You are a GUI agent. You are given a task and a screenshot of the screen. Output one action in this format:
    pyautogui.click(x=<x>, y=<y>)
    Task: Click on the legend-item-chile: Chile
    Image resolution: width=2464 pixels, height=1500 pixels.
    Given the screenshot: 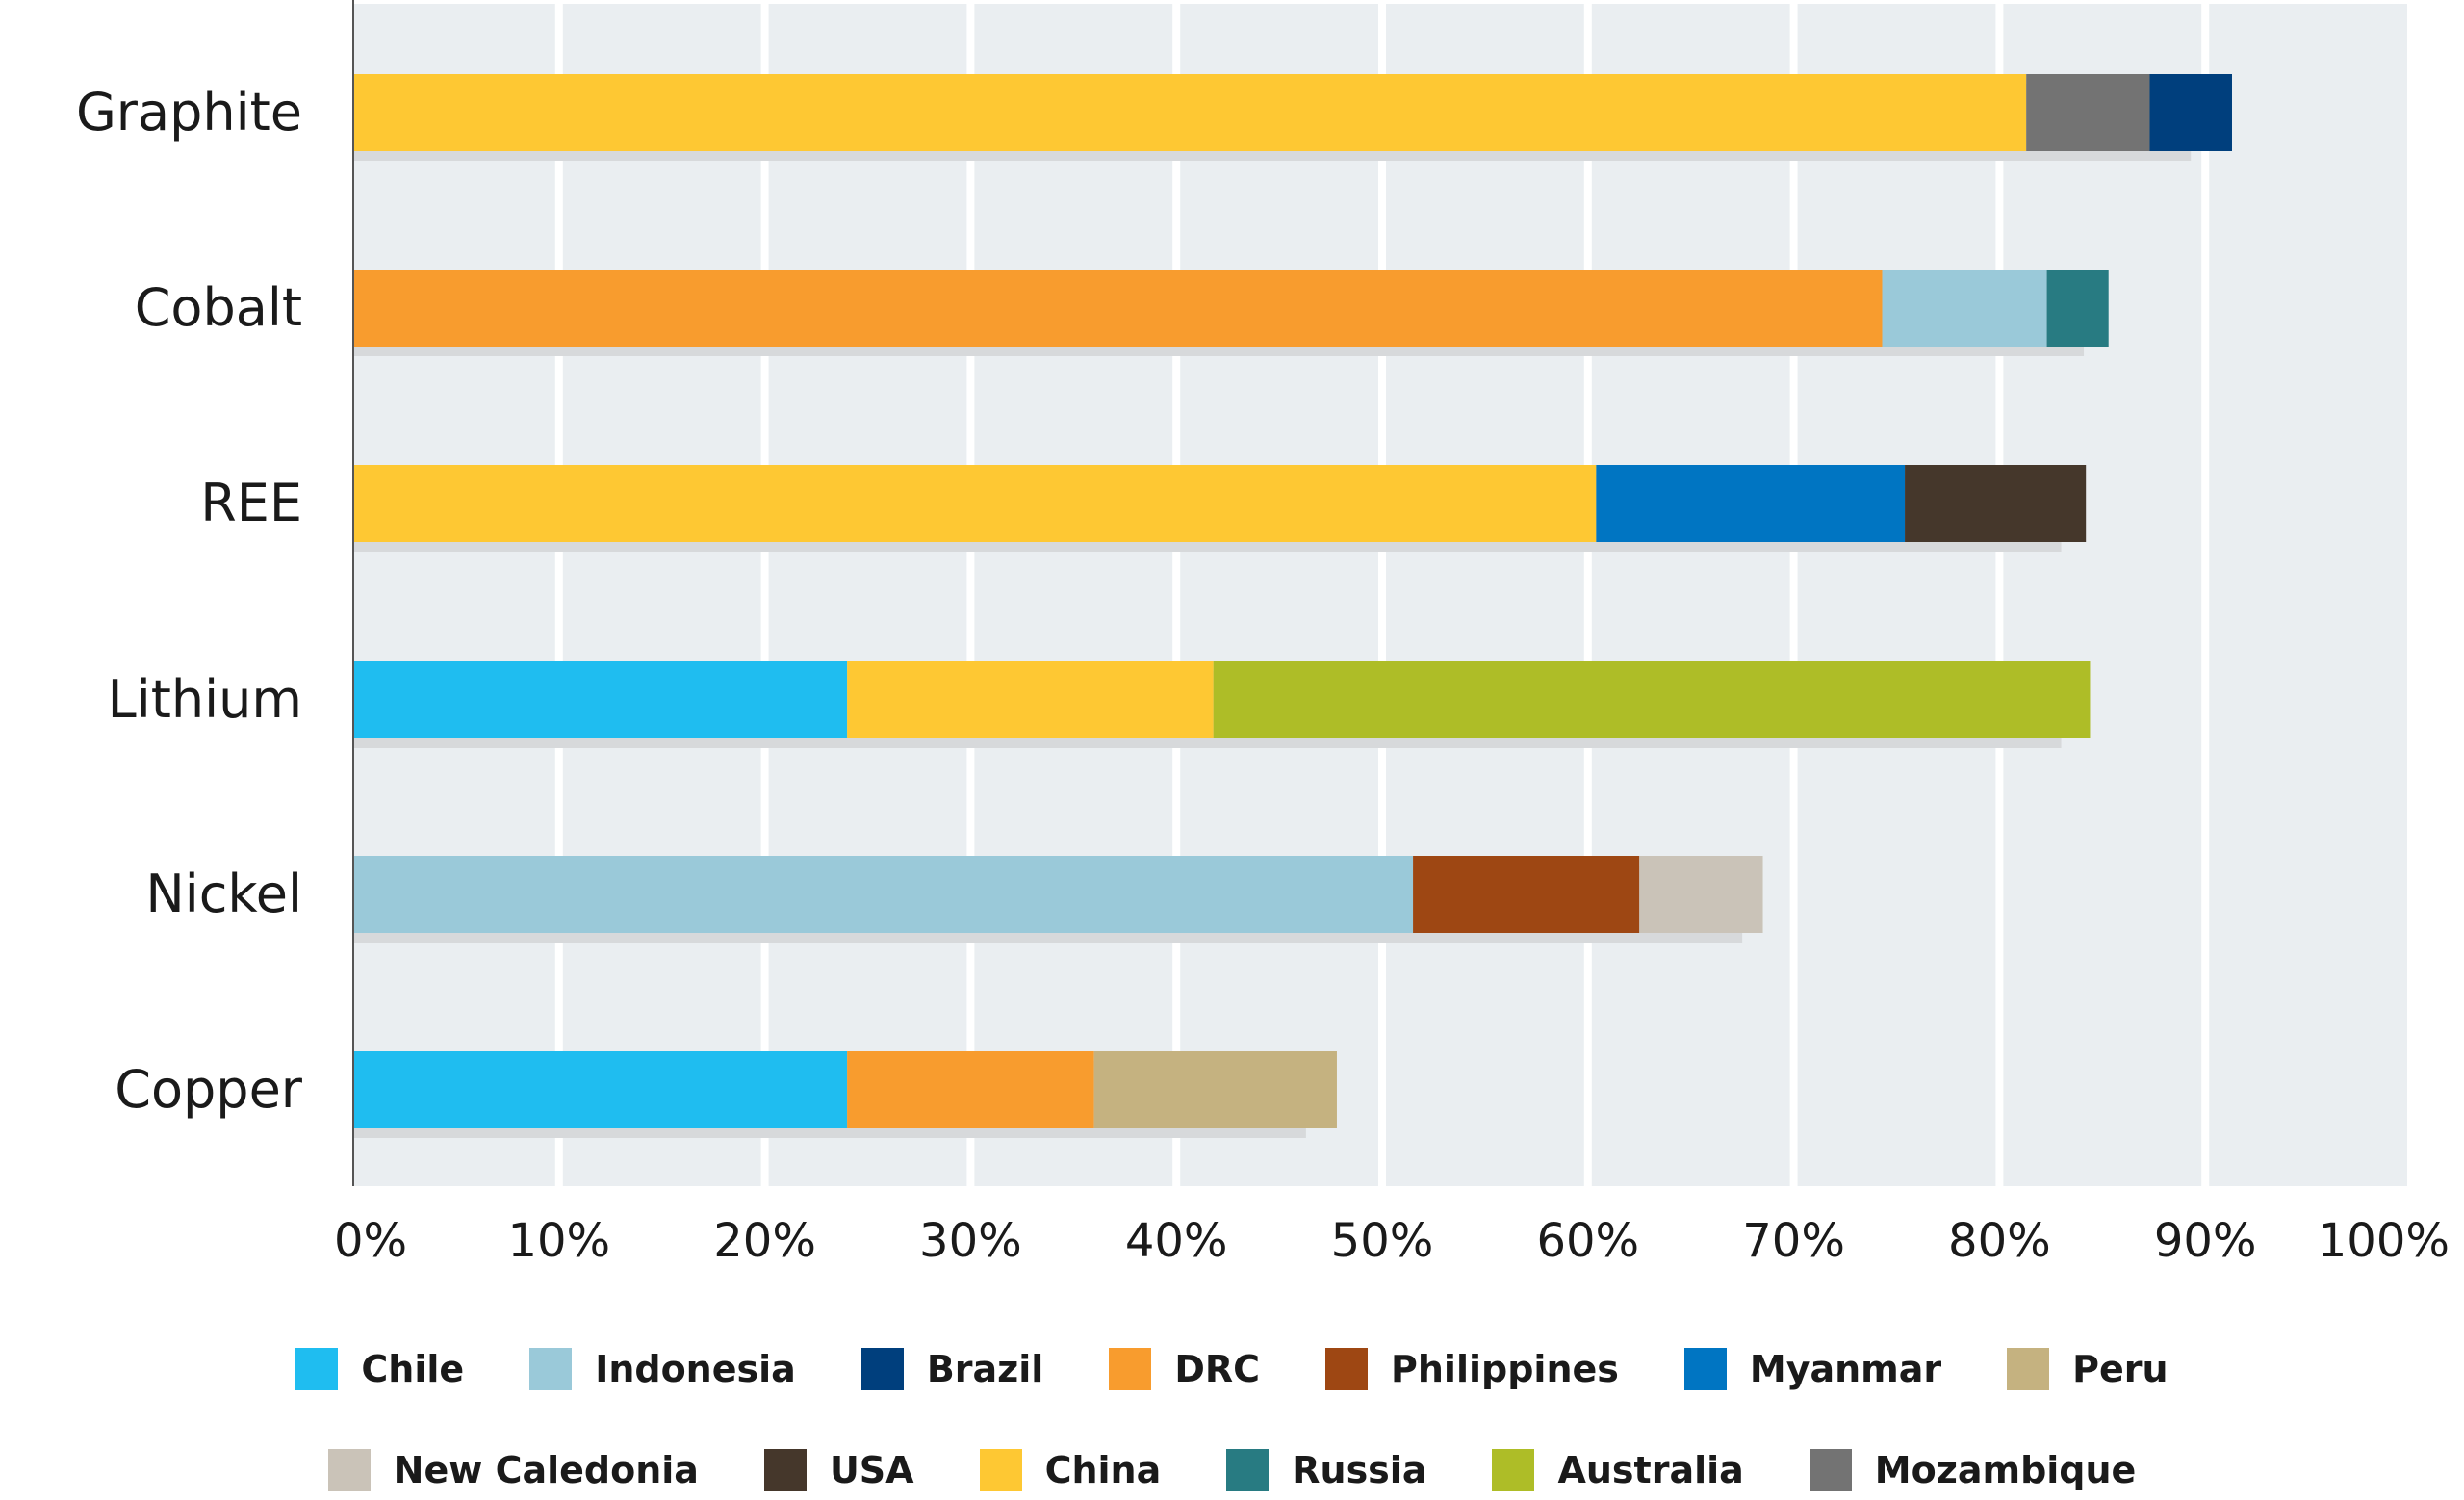 What is the action you would take?
    pyautogui.click(x=379, y=1369)
    